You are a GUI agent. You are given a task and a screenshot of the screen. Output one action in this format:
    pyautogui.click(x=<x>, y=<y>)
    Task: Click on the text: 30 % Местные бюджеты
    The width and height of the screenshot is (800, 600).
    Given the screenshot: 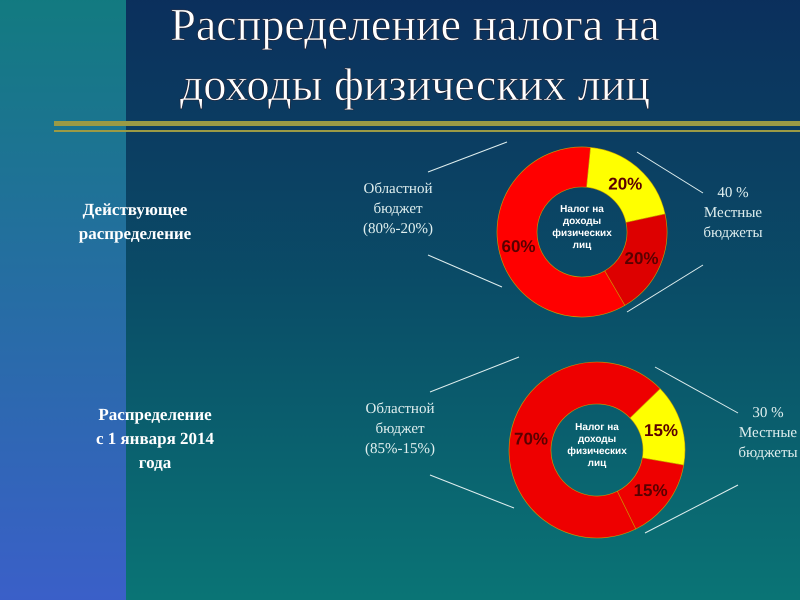 What is the action you would take?
    pyautogui.click(x=768, y=433)
    